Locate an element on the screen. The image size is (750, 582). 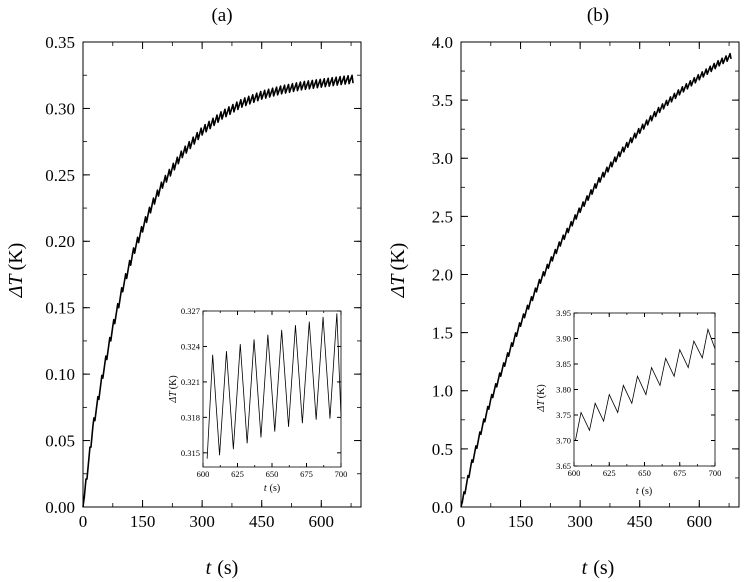
panel-a-inset-y-label-var: ΔT is located at coordinates (173, 397).